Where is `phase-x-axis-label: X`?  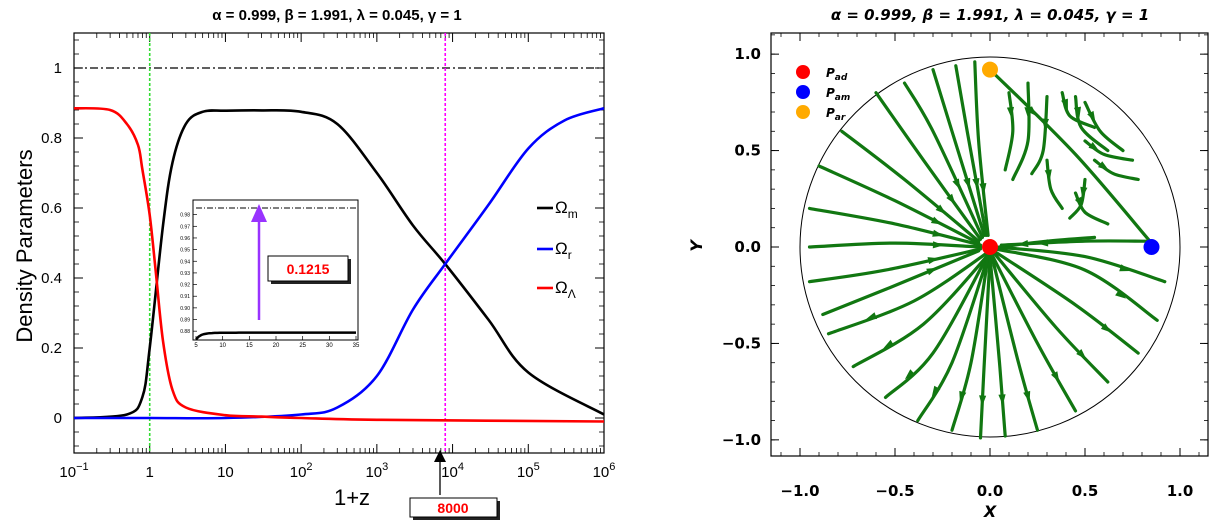 phase-x-axis-label: X is located at coordinates (990, 511).